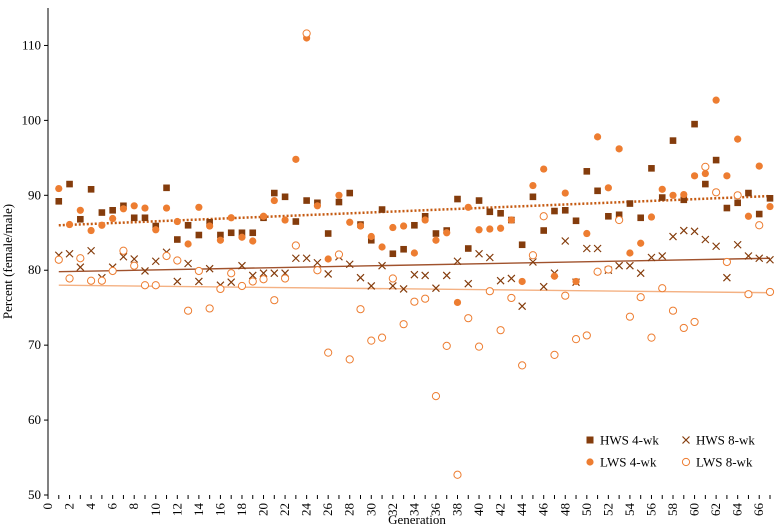 The image size is (782, 530). I want to click on x-tick-label: 50, so click(586, 509).